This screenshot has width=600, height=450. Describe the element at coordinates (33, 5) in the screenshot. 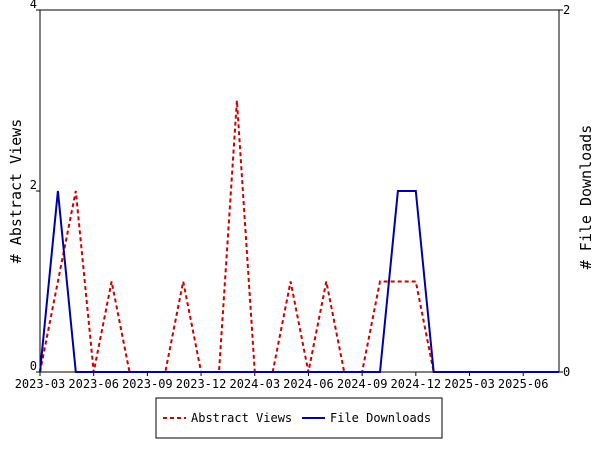

I see `y-tick-label-left: 4` at that location.